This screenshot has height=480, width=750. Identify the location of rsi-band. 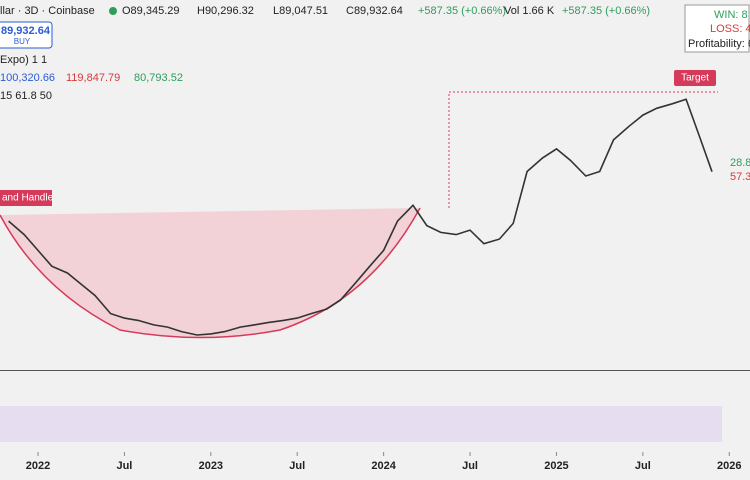
(361, 424).